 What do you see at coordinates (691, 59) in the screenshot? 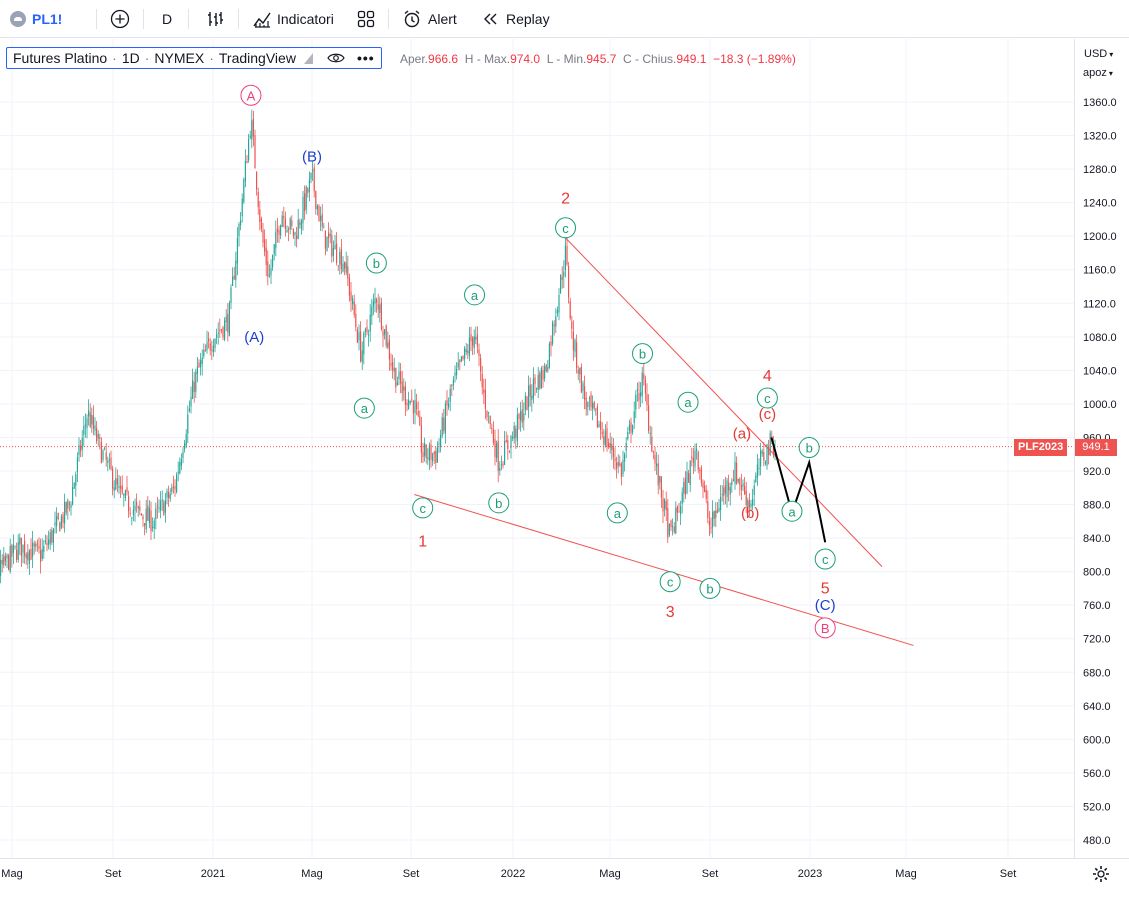
I see `close-value: 949.1` at bounding box center [691, 59].